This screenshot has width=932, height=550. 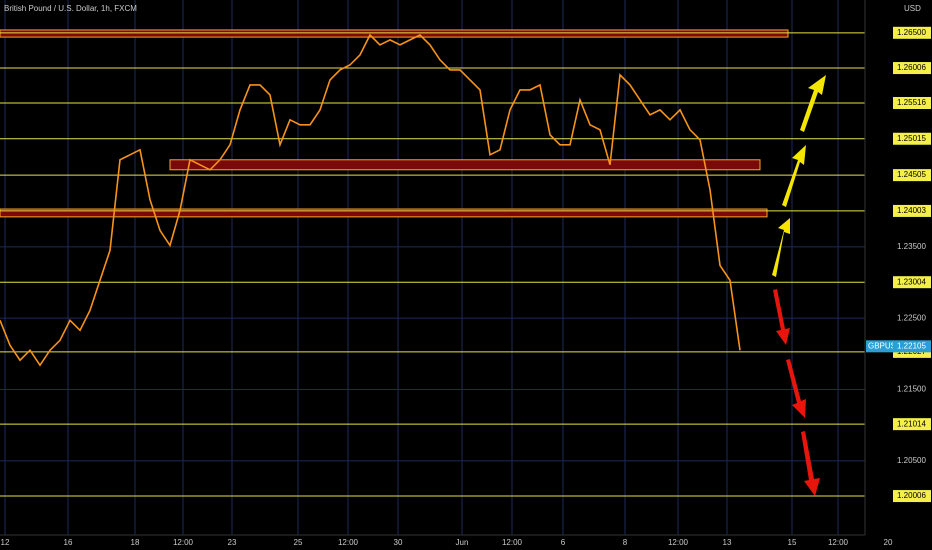 I want to click on x-tick-label: 6, so click(x=563, y=542).